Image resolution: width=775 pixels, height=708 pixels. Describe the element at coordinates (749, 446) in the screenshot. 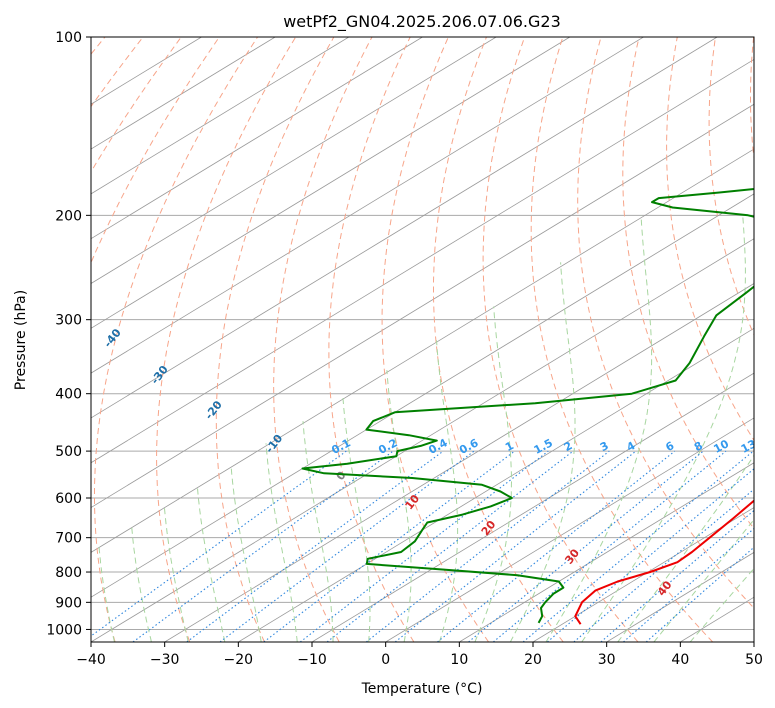

I see `mixing-ratio-label: 13` at that location.